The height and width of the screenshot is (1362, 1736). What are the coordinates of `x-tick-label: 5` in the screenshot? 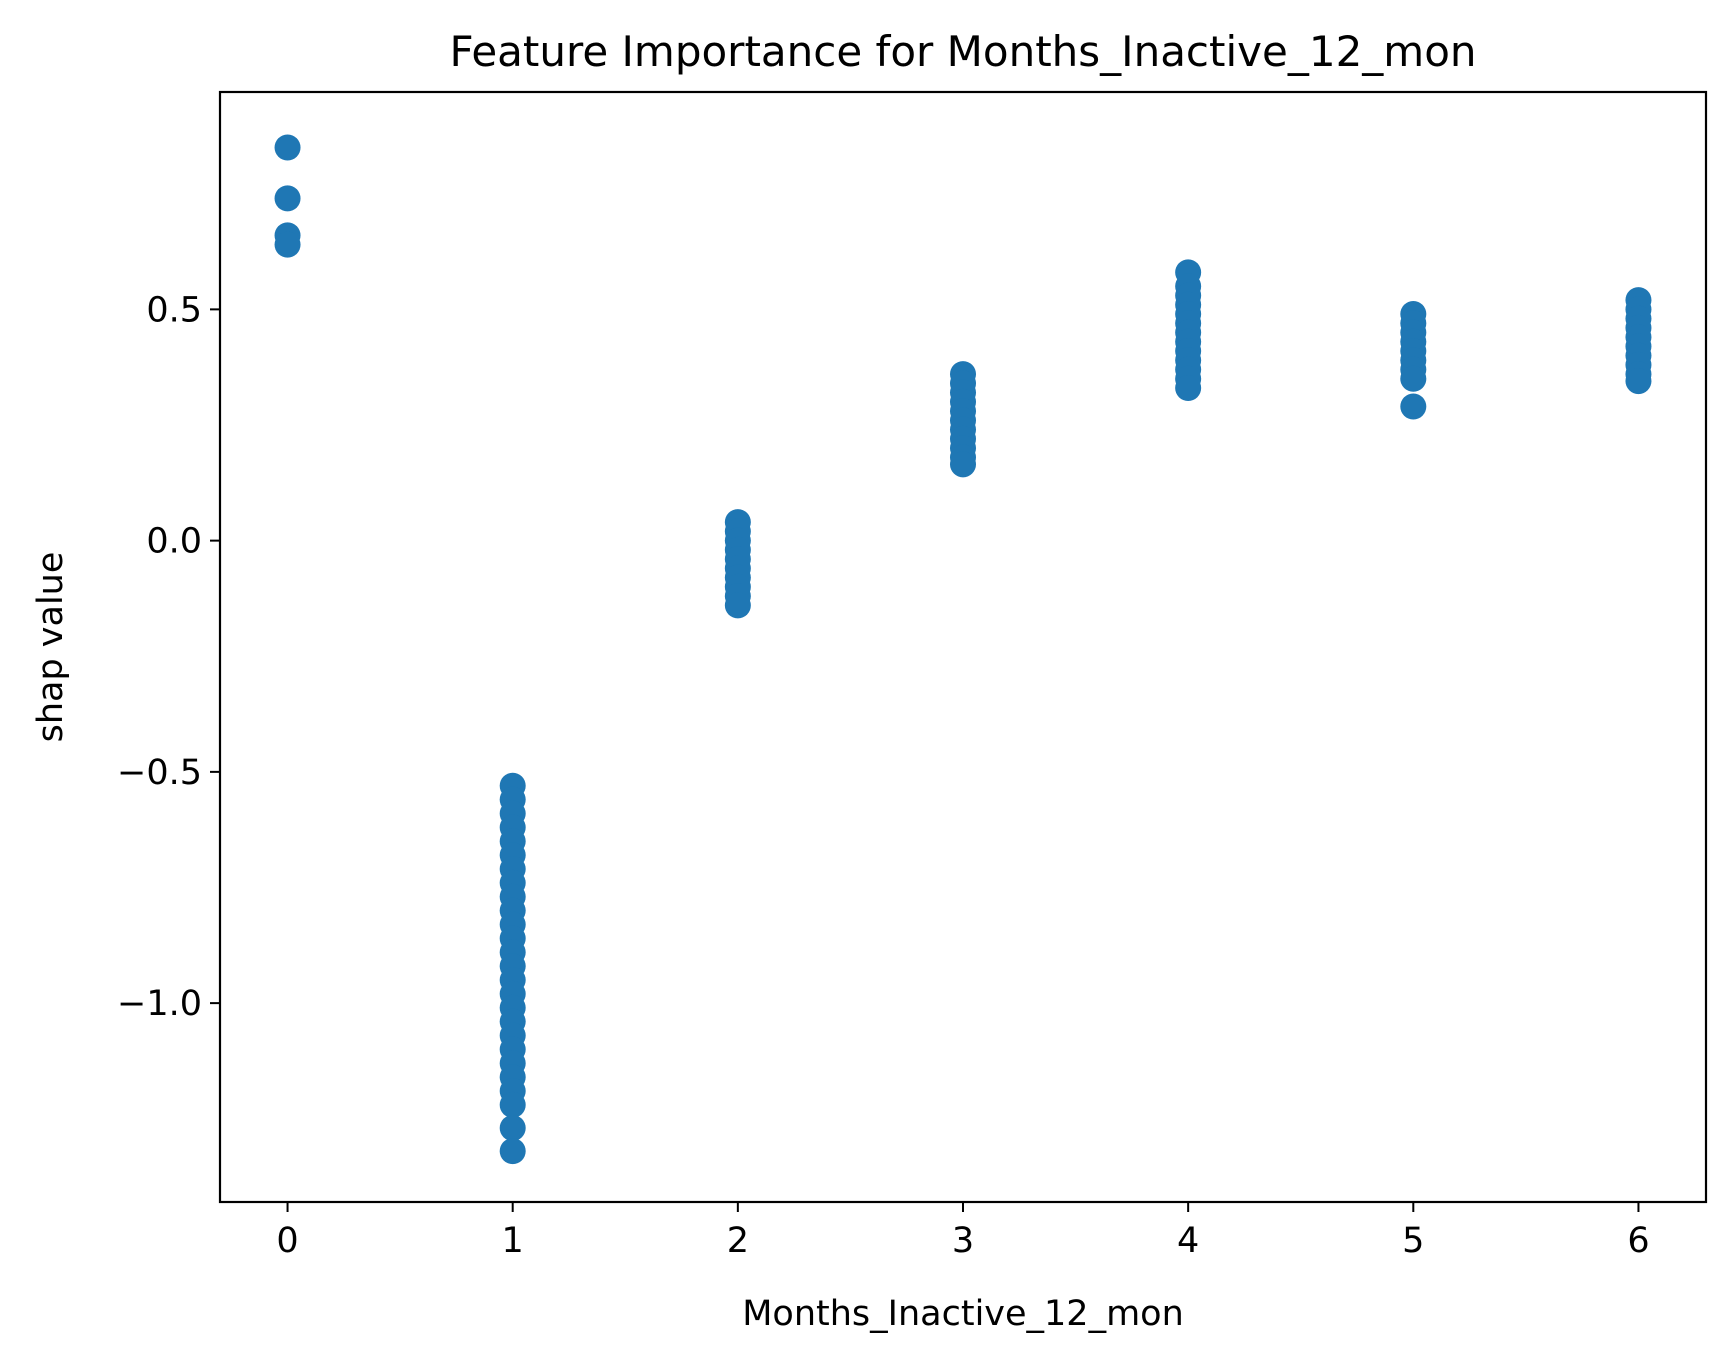 It's located at (1413, 1241).